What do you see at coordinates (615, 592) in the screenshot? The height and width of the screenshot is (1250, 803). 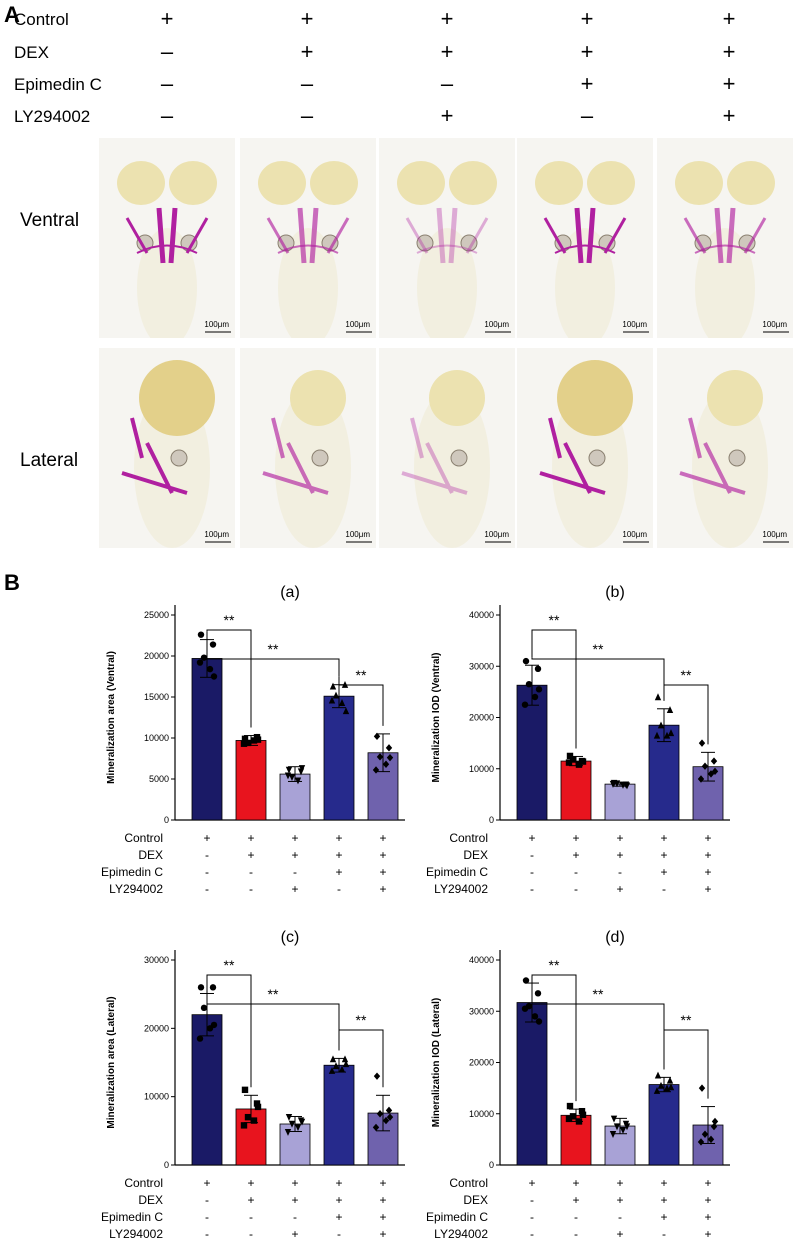 I see `chart-title: (b)` at bounding box center [615, 592].